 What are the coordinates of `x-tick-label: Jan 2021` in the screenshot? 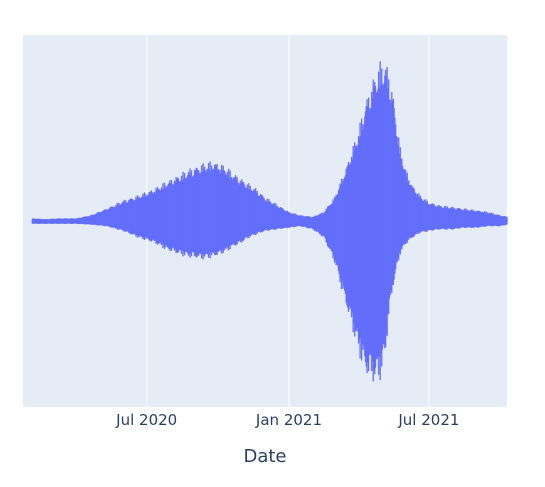 It's located at (288, 420).